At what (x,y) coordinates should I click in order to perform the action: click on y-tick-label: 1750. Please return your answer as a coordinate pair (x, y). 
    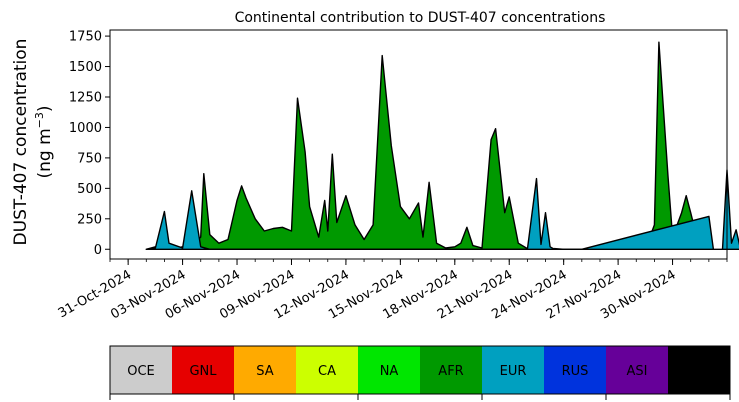
    Looking at the image, I should click on (85, 37).